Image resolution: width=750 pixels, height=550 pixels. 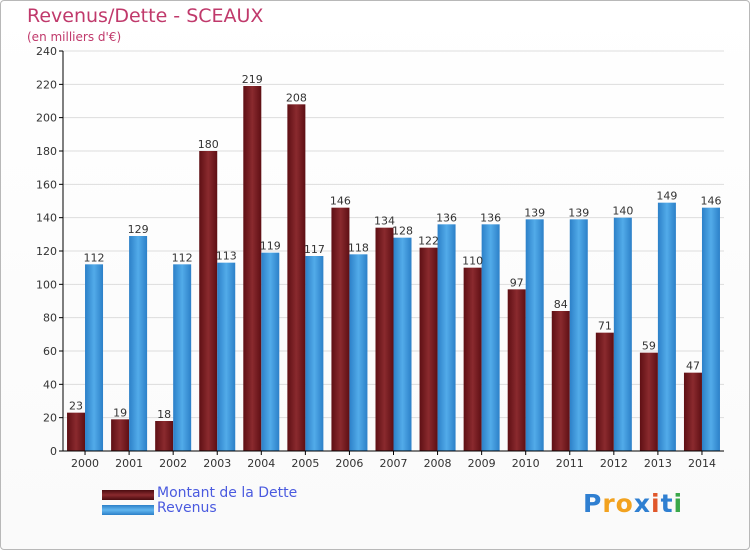 What do you see at coordinates (46, 151) in the screenshot?
I see `y-tick-label: 180` at bounding box center [46, 151].